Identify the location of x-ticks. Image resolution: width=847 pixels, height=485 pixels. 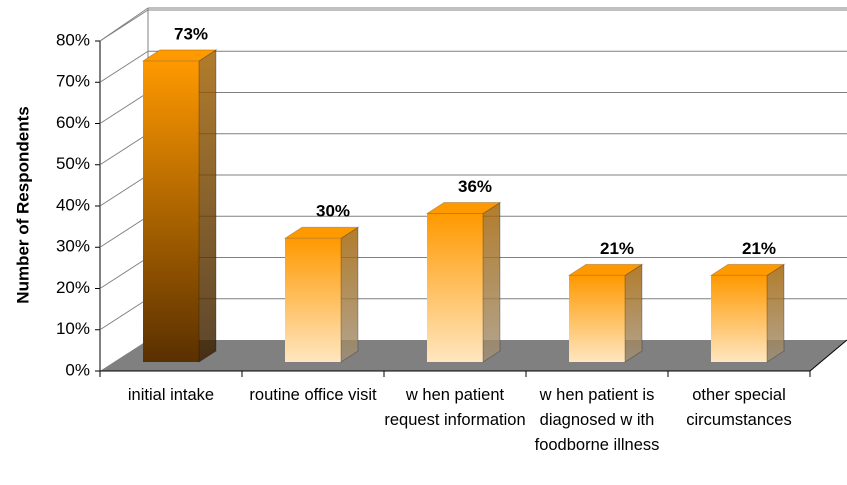
(455, 374).